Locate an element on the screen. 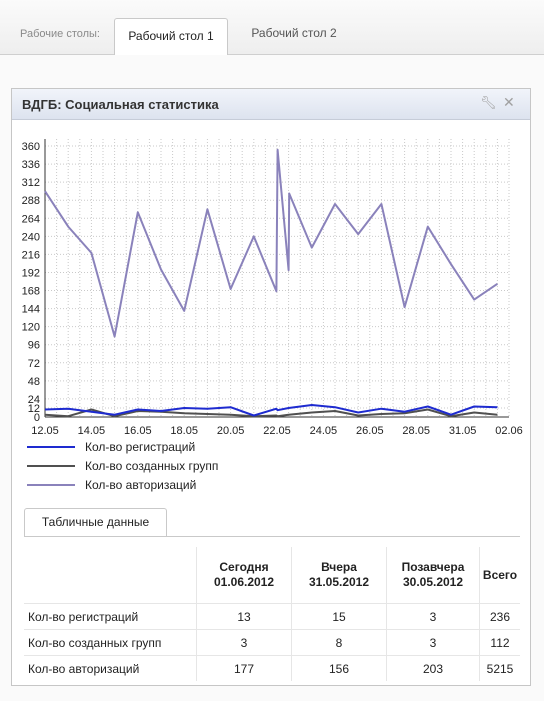 Image resolution: width=544 pixels, height=701 pixels. y-tick-label: 336 is located at coordinates (31, 165).